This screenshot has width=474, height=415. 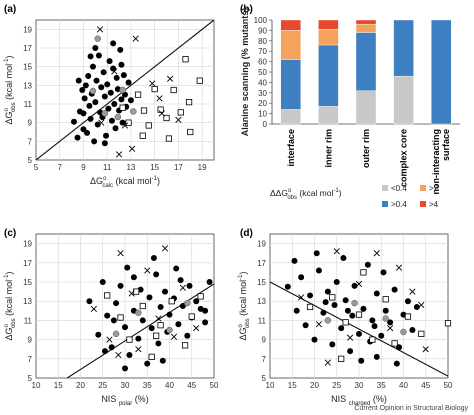 I want to click on legend-title-main: ΔΔG, so click(x=279, y=193).